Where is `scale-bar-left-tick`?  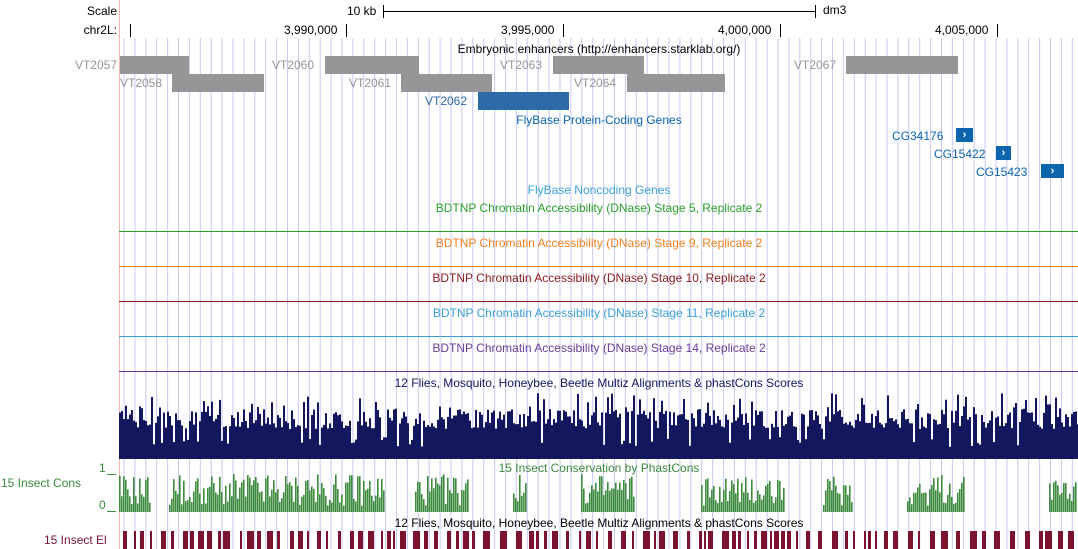
scale-bar-left-tick is located at coordinates (383, 11).